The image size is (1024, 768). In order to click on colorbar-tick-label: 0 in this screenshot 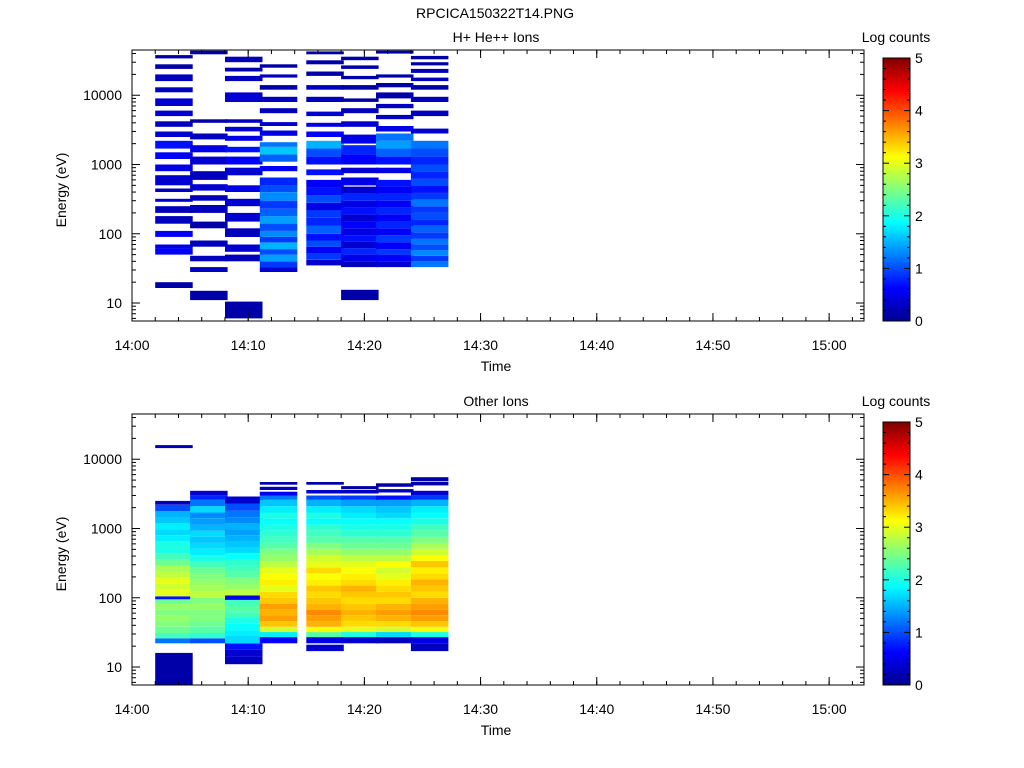, I will do `click(919, 685)`.